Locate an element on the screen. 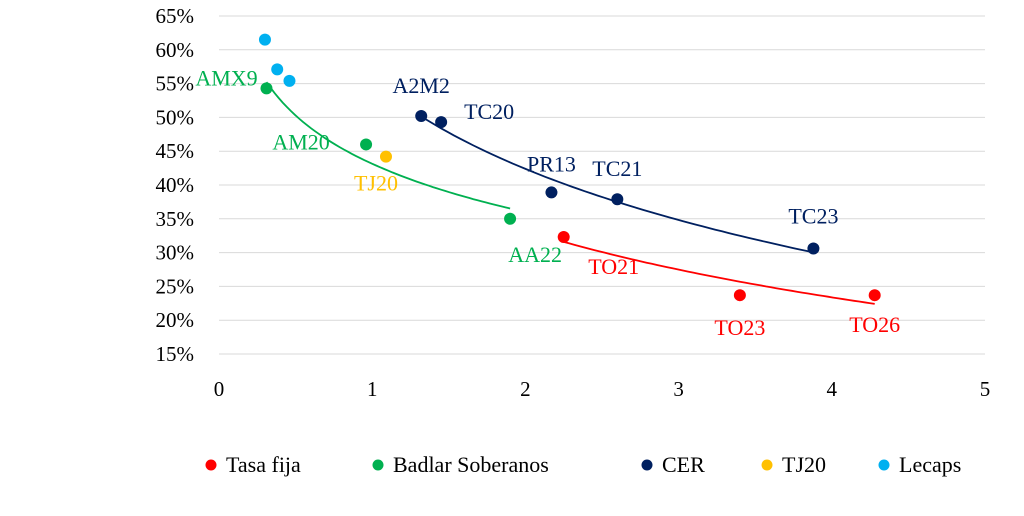  data-point-pr13 is located at coordinates (551, 192).